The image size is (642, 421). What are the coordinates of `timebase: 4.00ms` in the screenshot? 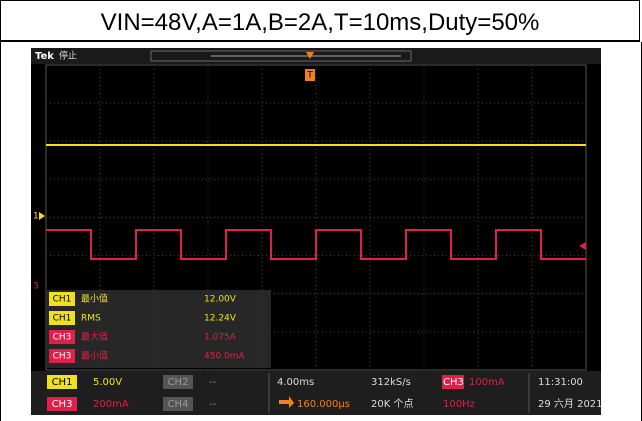 It's located at (295, 382).